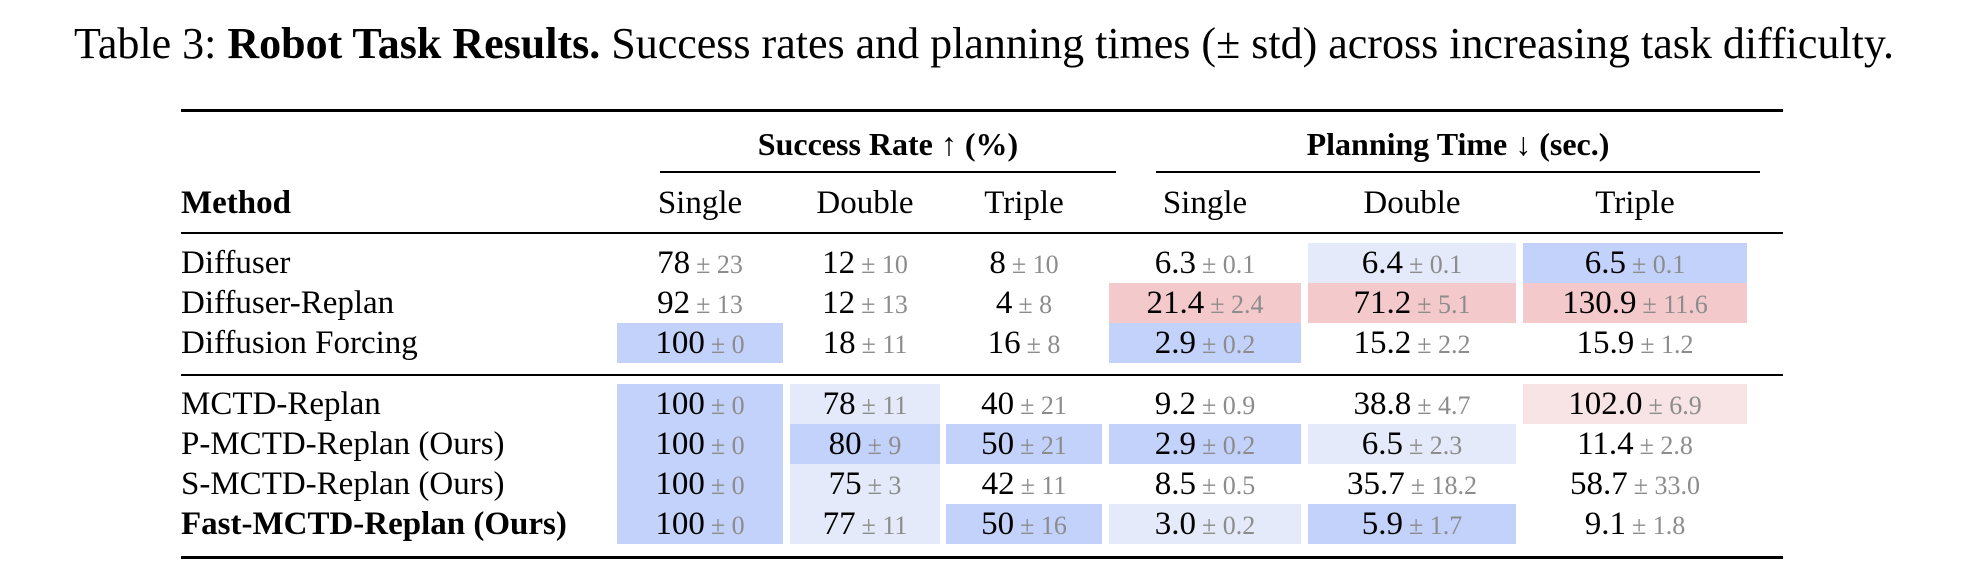 The height and width of the screenshot is (586, 1968). I want to click on cell-sr-double: 12 ± 10, so click(865, 263).